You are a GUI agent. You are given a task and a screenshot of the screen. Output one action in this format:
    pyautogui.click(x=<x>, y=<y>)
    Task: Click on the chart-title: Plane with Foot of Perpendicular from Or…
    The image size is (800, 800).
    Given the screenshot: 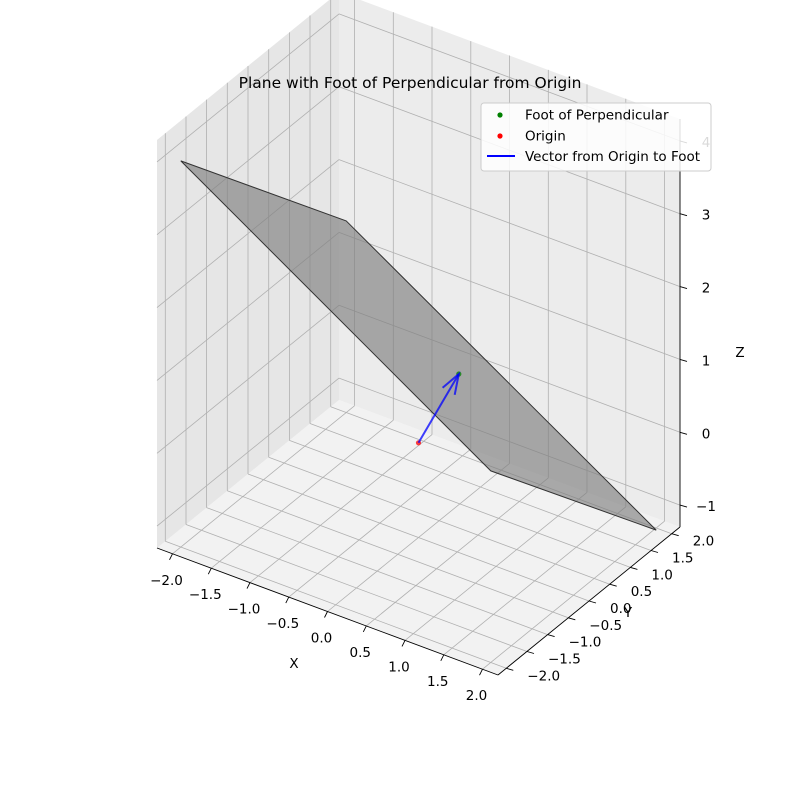 What is the action you would take?
    pyautogui.click(x=410, y=83)
    